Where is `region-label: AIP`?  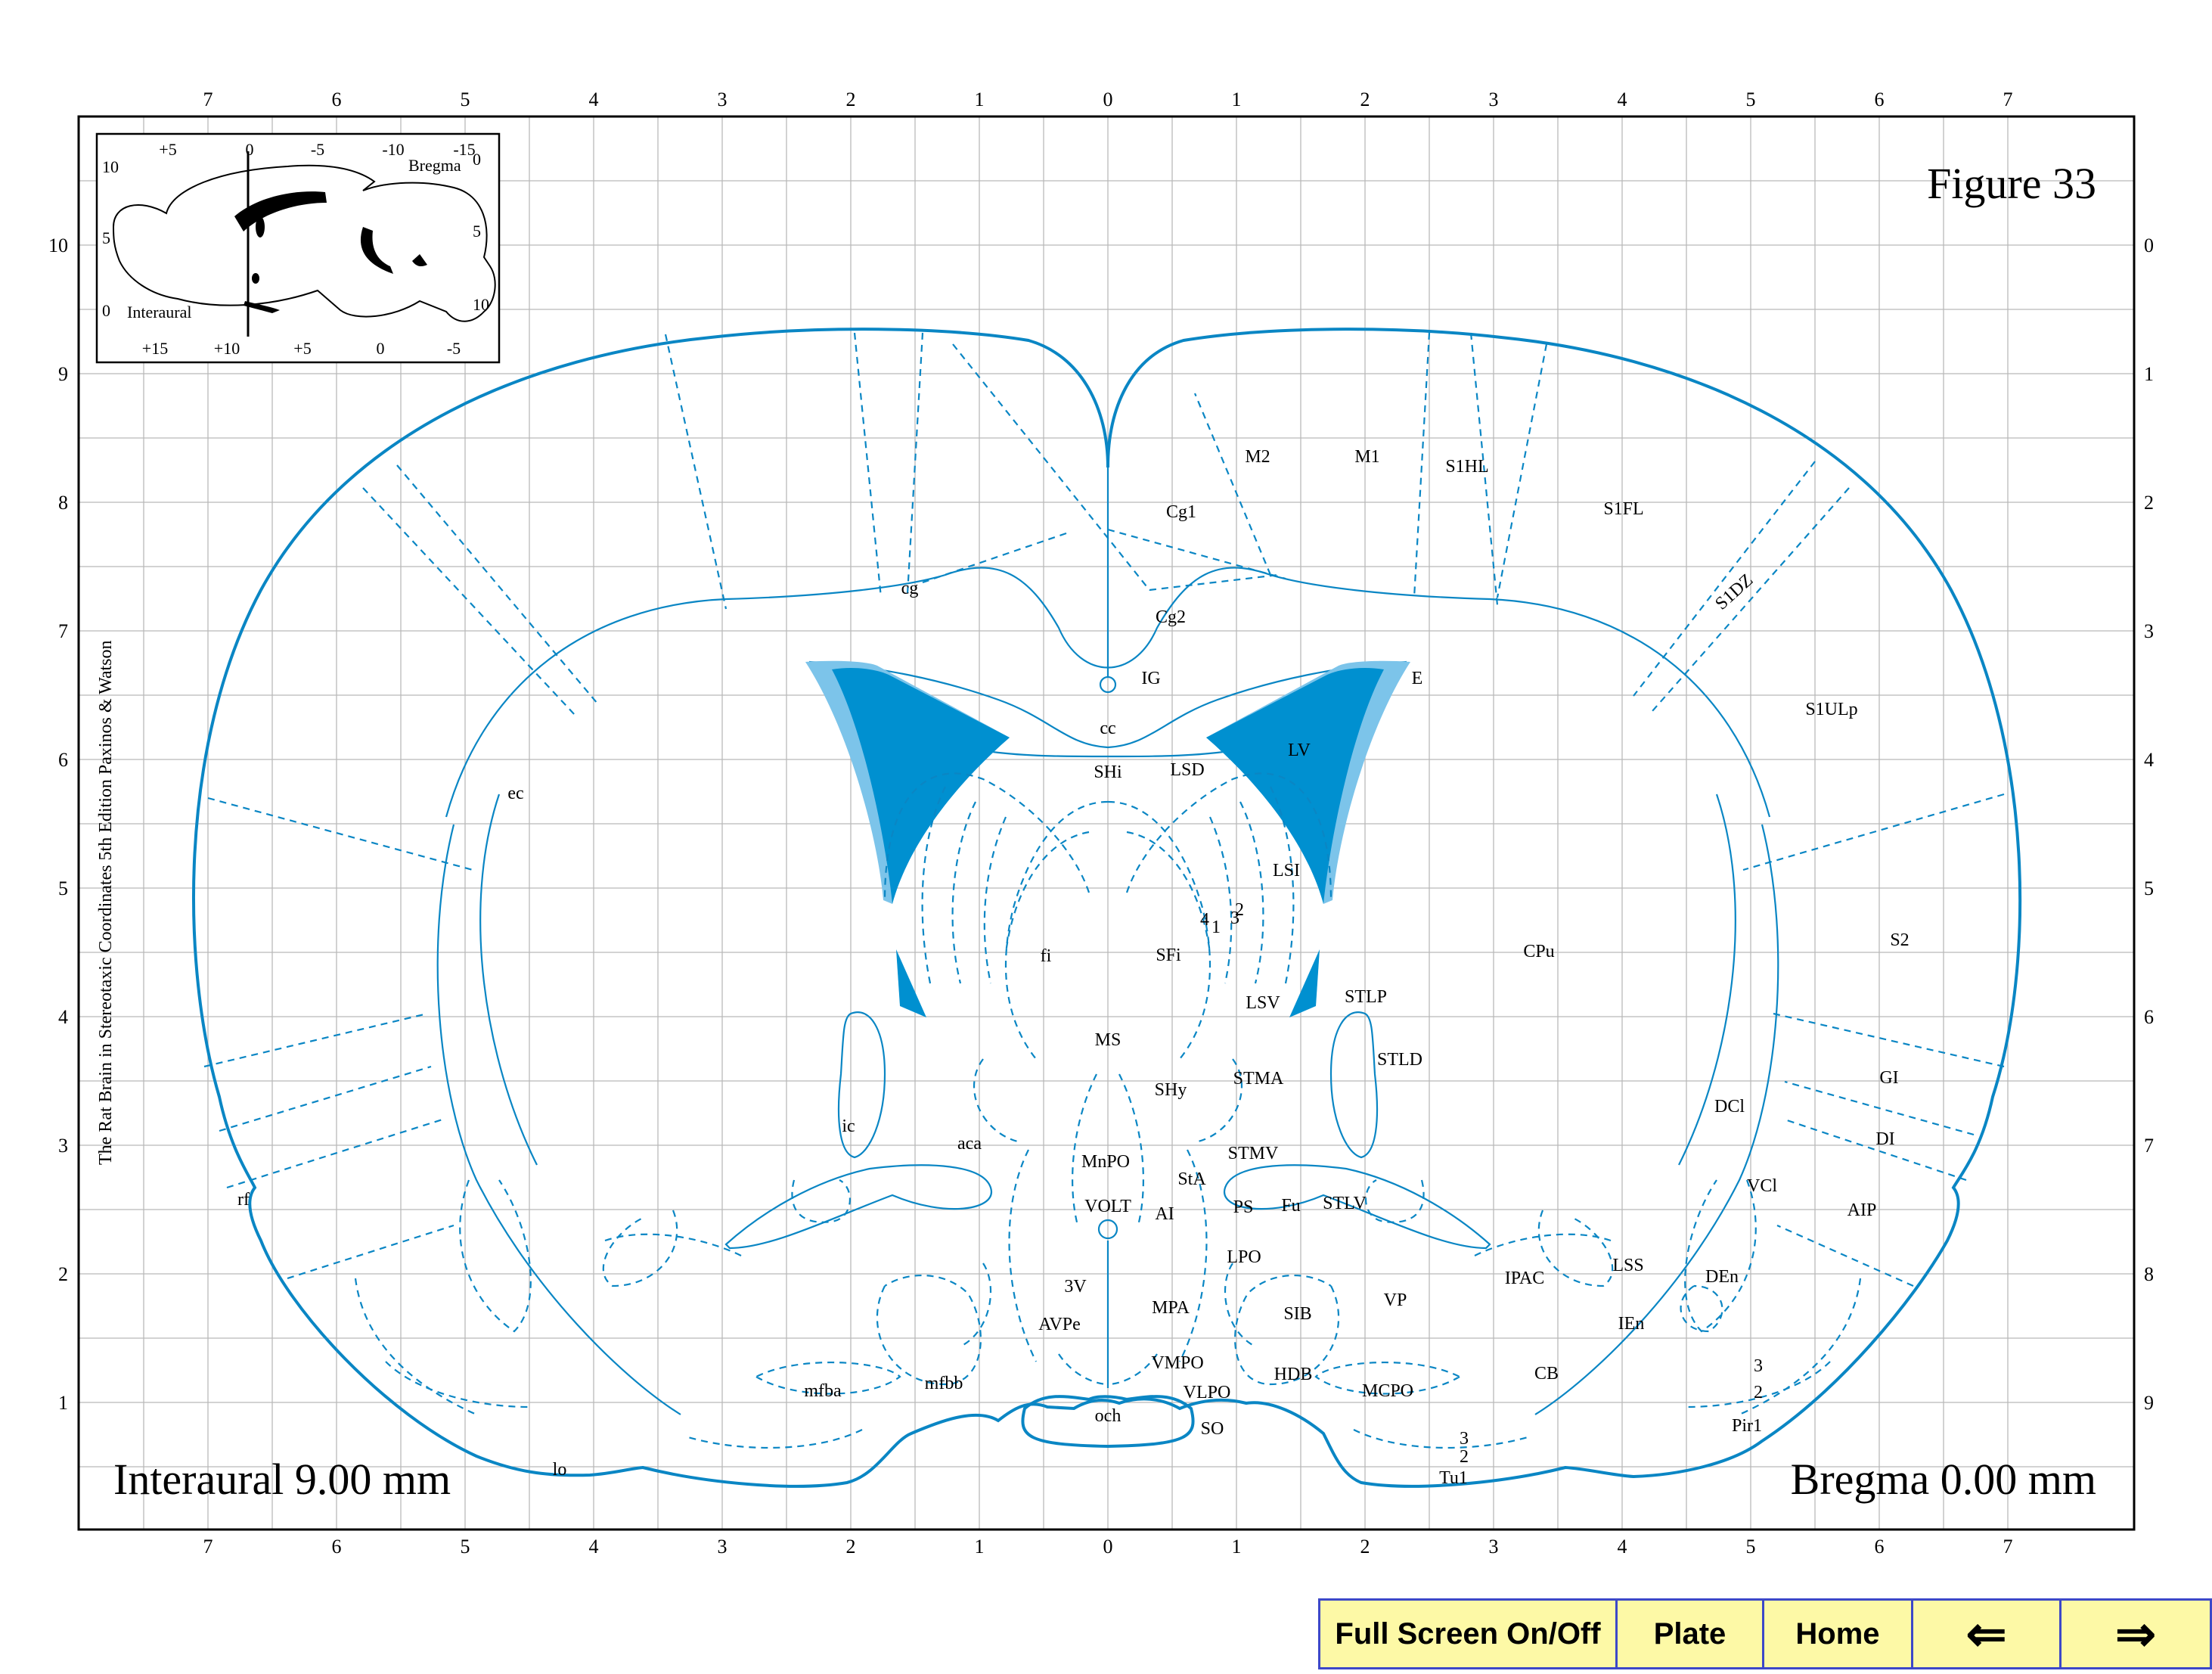 region-label: AIP is located at coordinates (1862, 1210).